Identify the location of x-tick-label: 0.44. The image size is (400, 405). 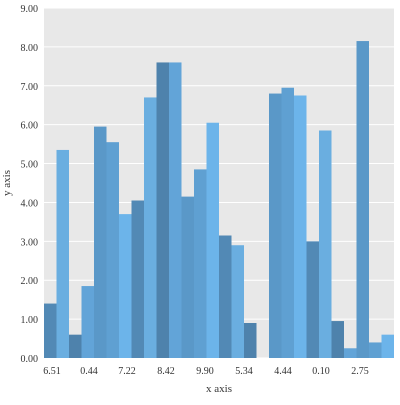
(89, 371).